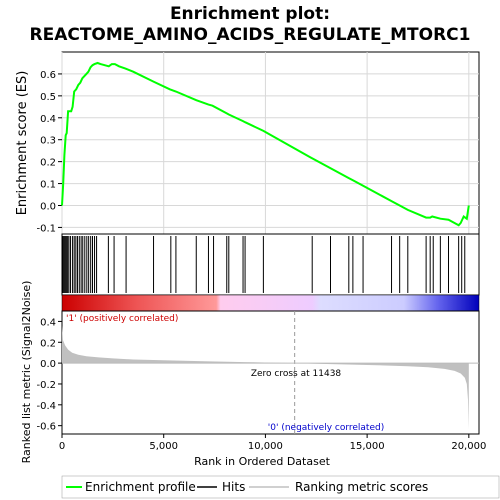 The width and height of the screenshot is (500, 500). What do you see at coordinates (48, 141) in the screenshot?
I see `es-y-tick-label: 0.3` at bounding box center [48, 141].